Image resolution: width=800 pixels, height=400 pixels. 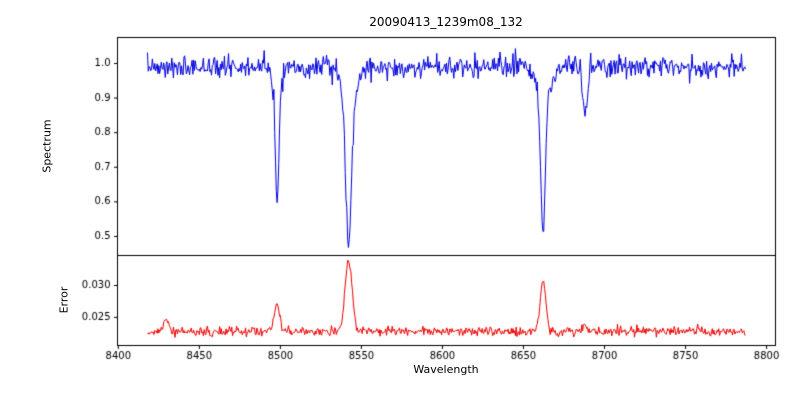 I want to click on y-axis-label-spectrum: Spectrum, so click(x=47, y=146).